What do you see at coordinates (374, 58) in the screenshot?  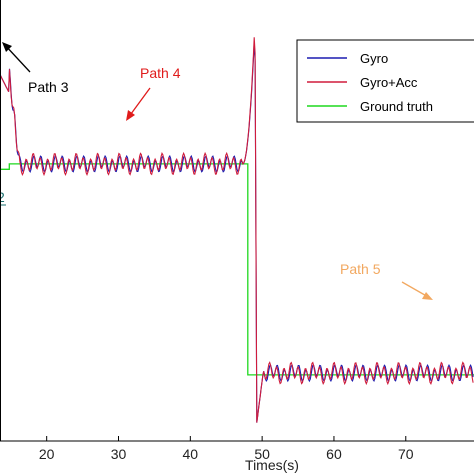 I see `legend-label-gyro: Gyro` at bounding box center [374, 58].